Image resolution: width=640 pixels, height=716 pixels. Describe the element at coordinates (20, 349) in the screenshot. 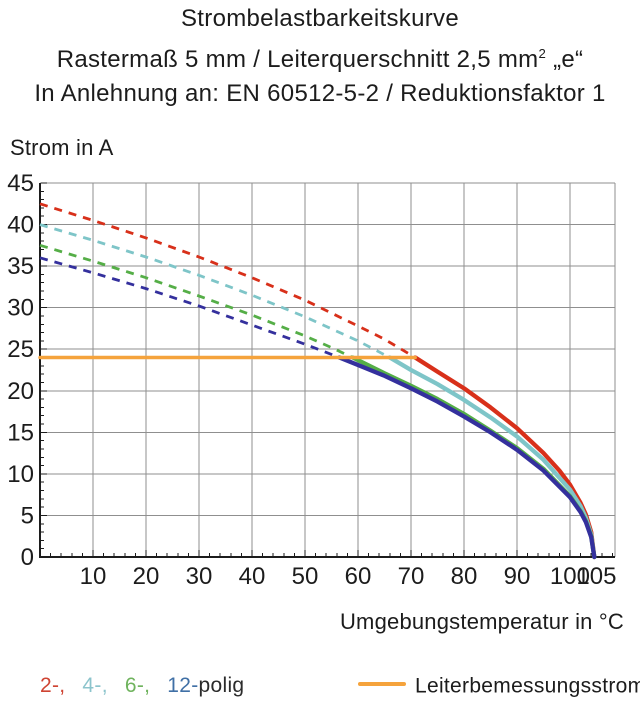

I see `y-tick-label: 25` at that location.